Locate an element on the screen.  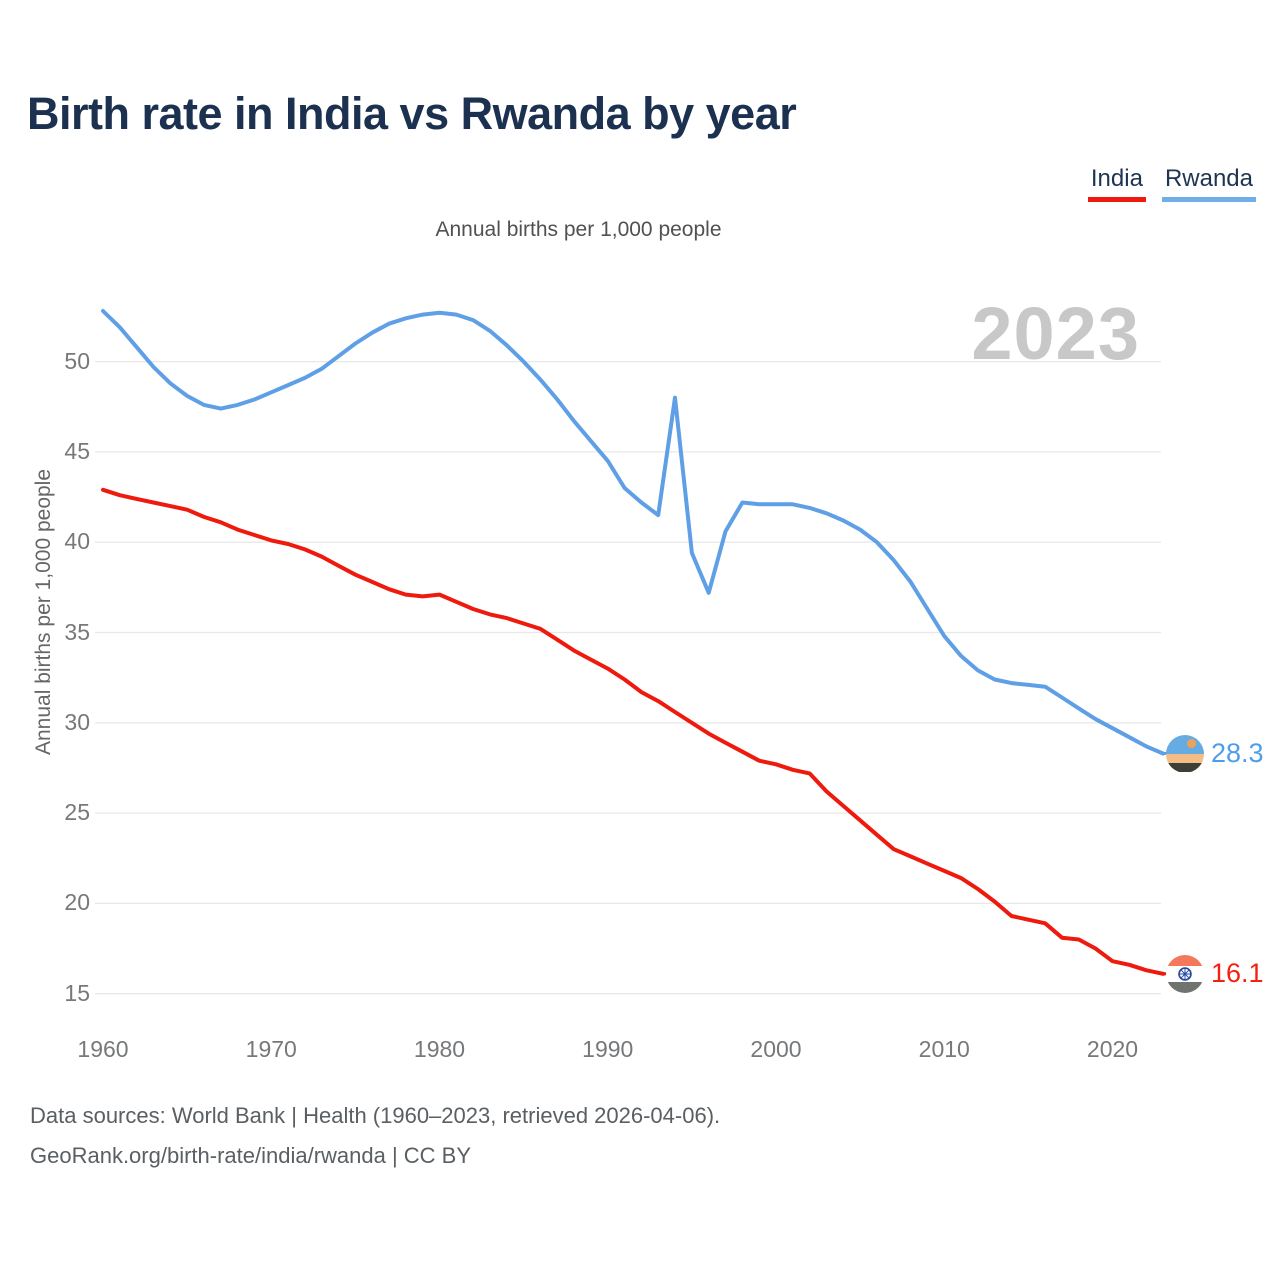
x-tick-label: 2000 is located at coordinates (776, 1049).